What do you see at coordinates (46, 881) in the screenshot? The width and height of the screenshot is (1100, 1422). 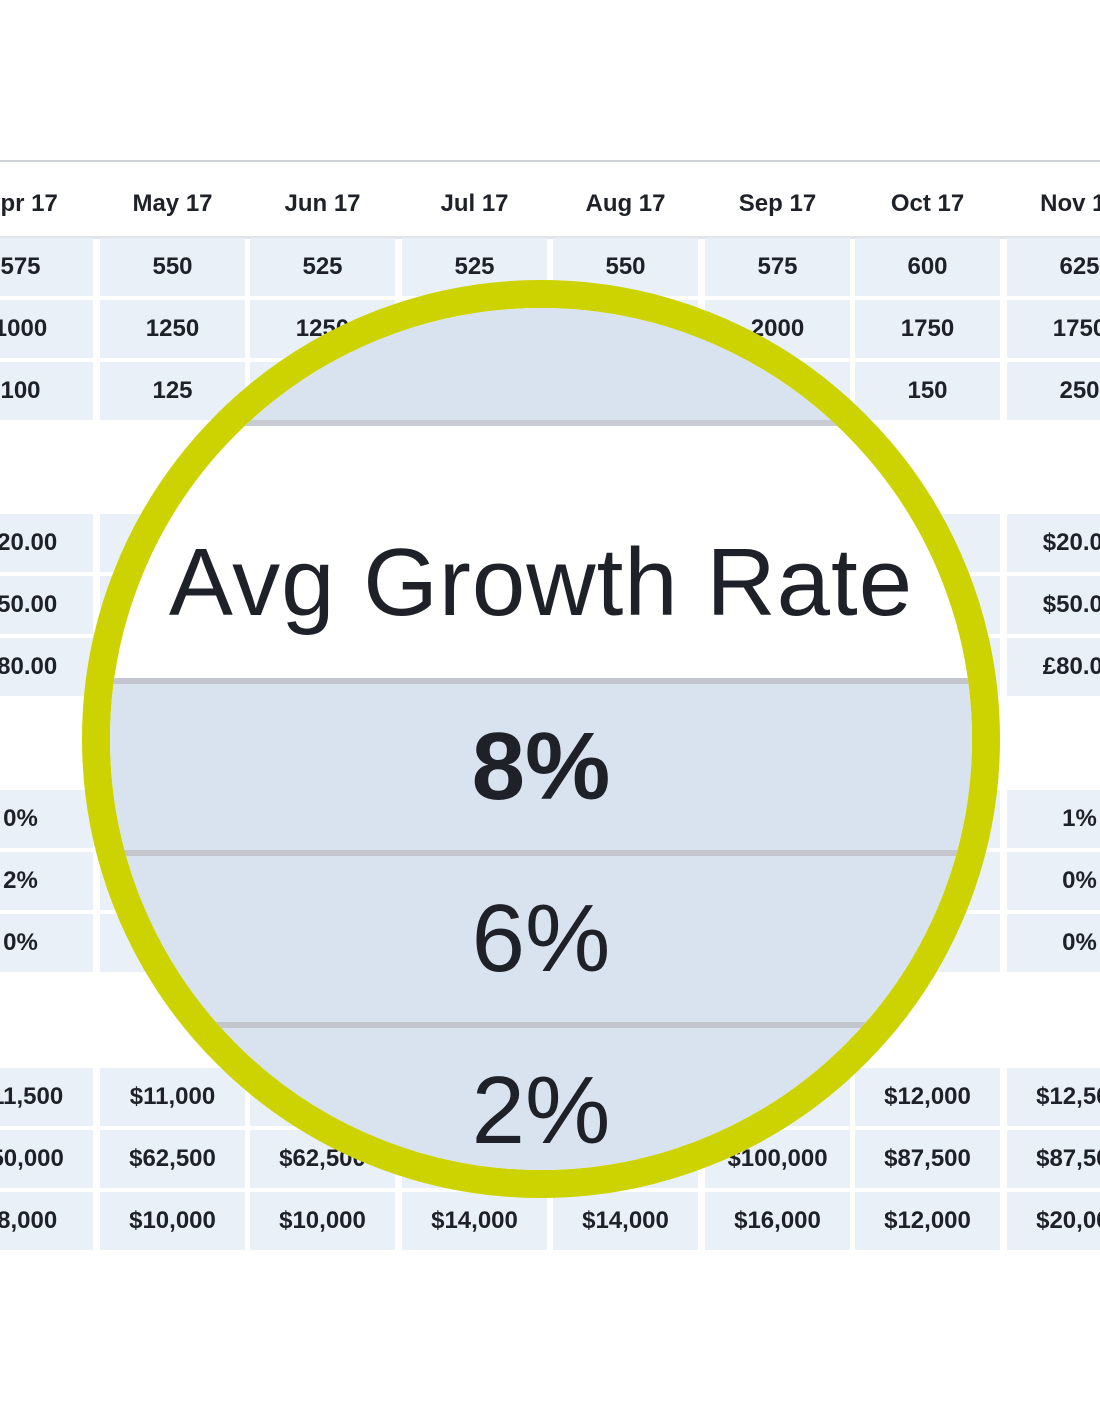 I see `table-cell: 2%` at bounding box center [46, 881].